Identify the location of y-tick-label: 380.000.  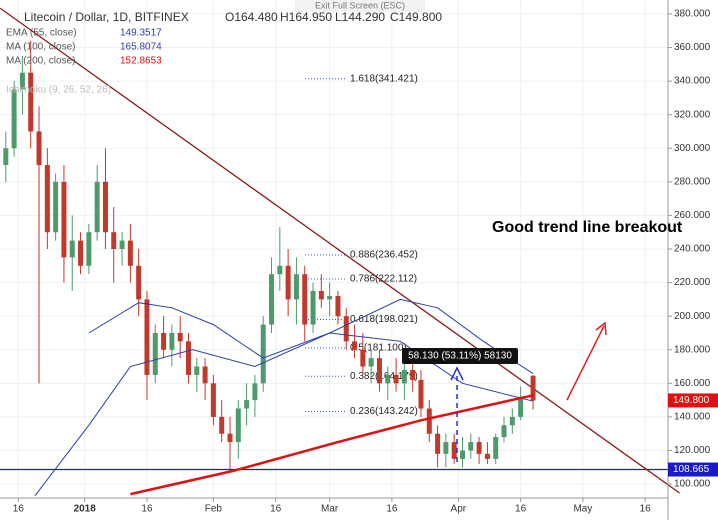
(692, 14).